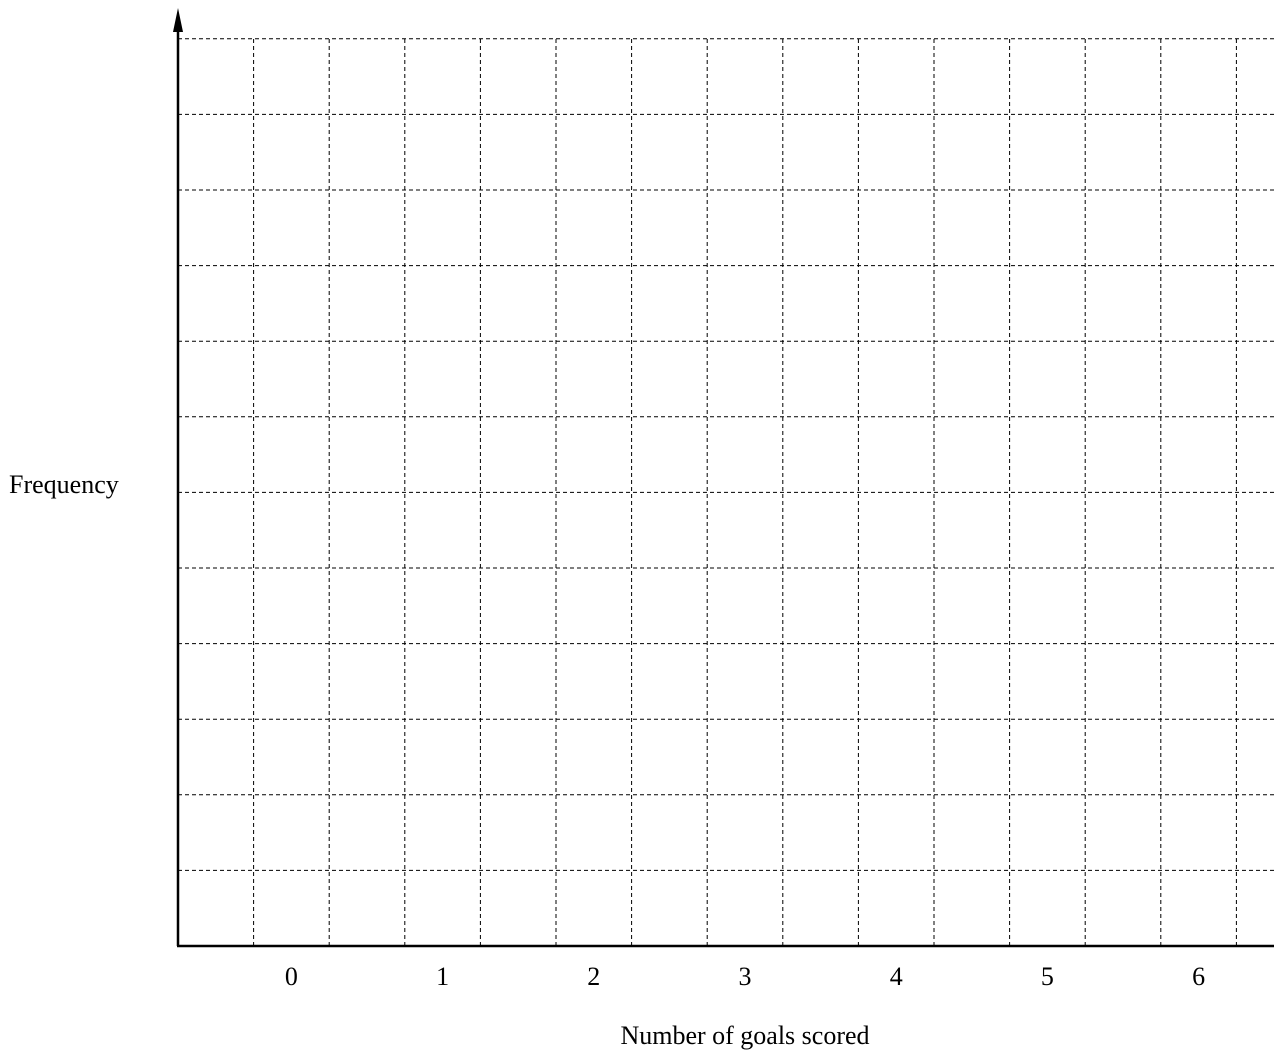  What do you see at coordinates (64, 484) in the screenshot?
I see `y-axis-label: Frequency` at bounding box center [64, 484].